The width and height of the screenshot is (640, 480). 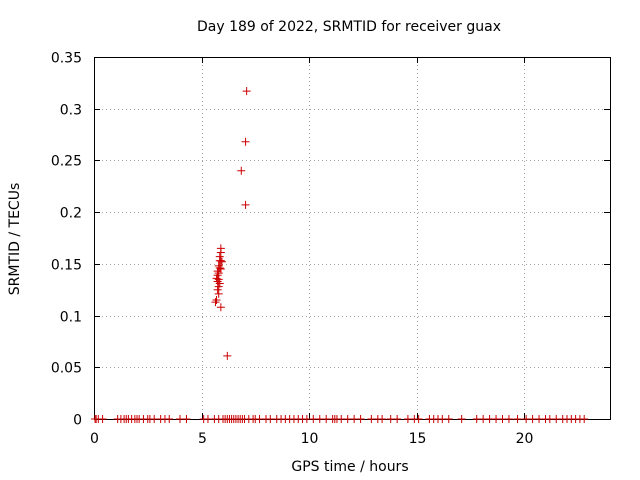 I want to click on y-tick-label: 0.3, so click(x=71, y=111).